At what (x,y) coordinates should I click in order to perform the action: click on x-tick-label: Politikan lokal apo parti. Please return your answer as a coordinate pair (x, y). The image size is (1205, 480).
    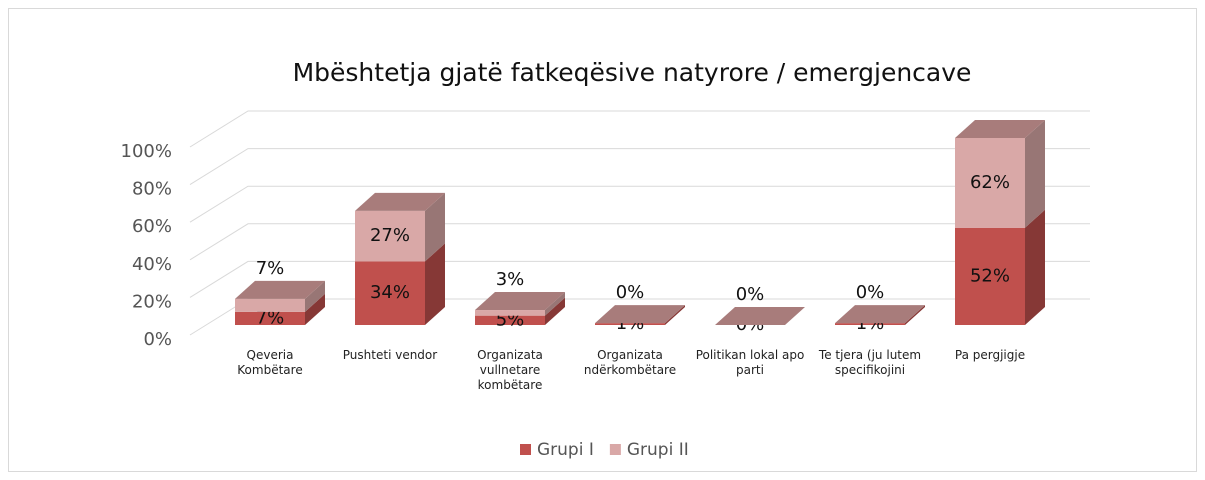
    Looking at the image, I should click on (750, 362).